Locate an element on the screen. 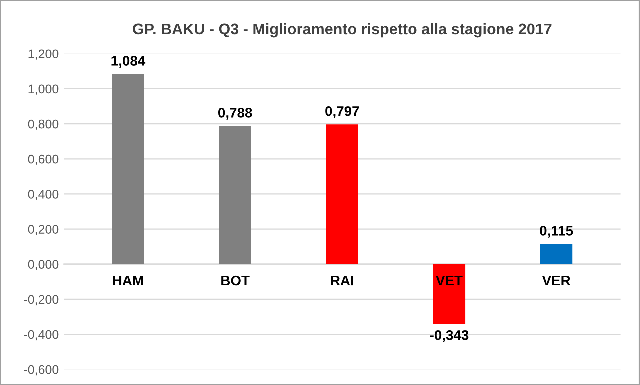 The height and width of the screenshot is (385, 640). data-label: -0,343 is located at coordinates (449, 336).